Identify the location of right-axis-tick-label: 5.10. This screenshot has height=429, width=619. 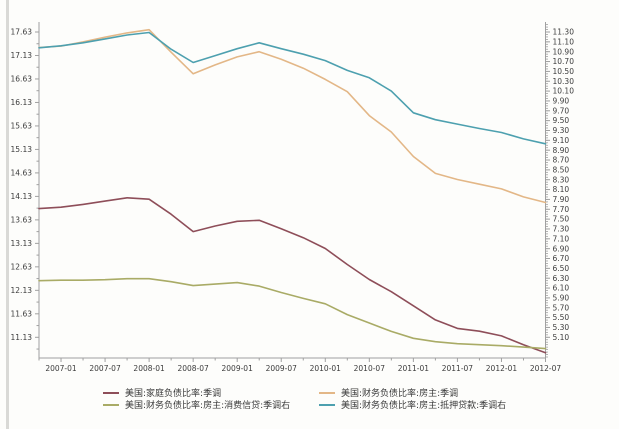
(561, 337).